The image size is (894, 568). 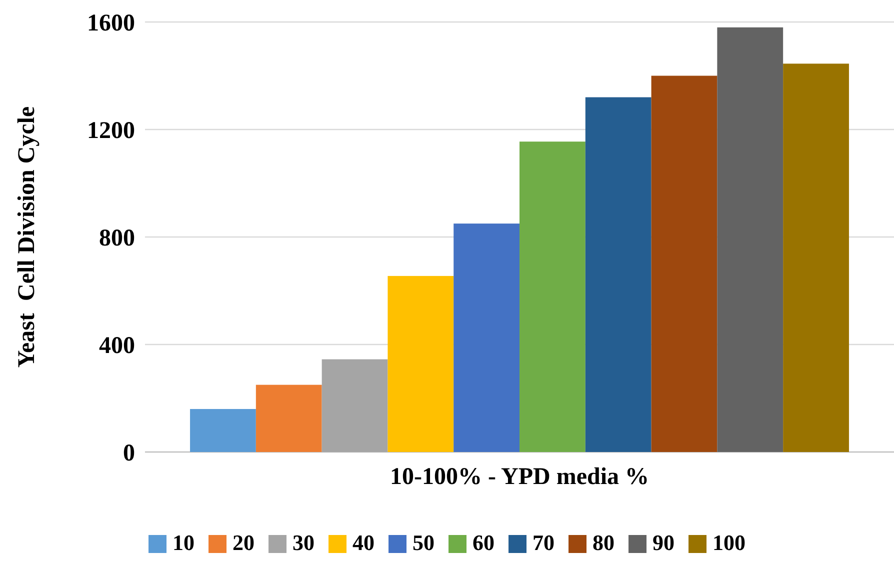 I want to click on y-axis-title: Yeast Cell Division Cycle, so click(x=27, y=237).